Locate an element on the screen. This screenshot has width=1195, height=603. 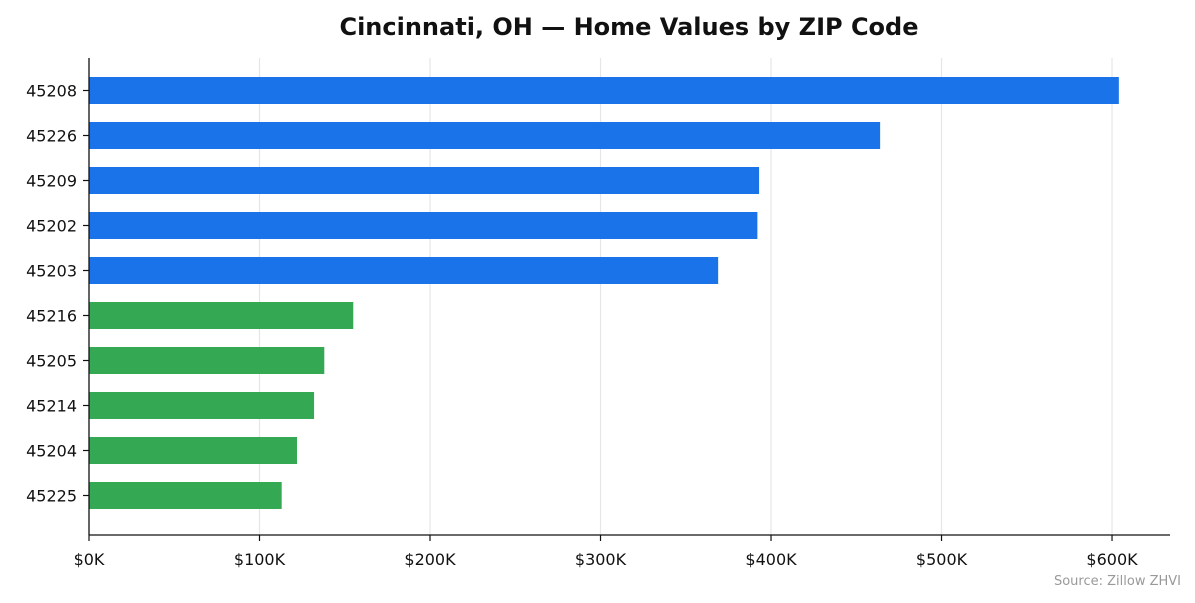
y-tick-label: 45216 is located at coordinates (51, 316).